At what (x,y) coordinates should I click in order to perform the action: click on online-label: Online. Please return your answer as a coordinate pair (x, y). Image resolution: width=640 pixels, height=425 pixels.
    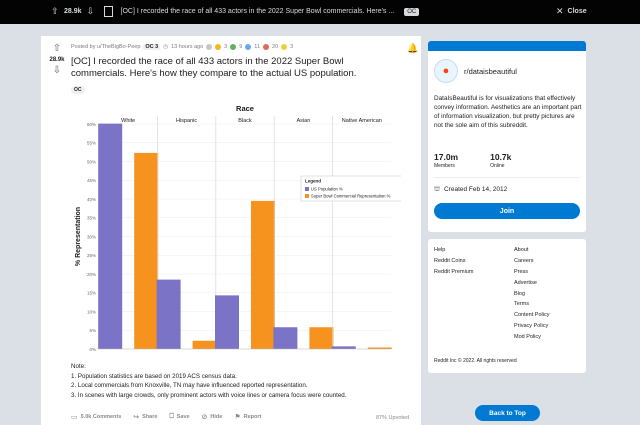
    Looking at the image, I should click on (497, 166).